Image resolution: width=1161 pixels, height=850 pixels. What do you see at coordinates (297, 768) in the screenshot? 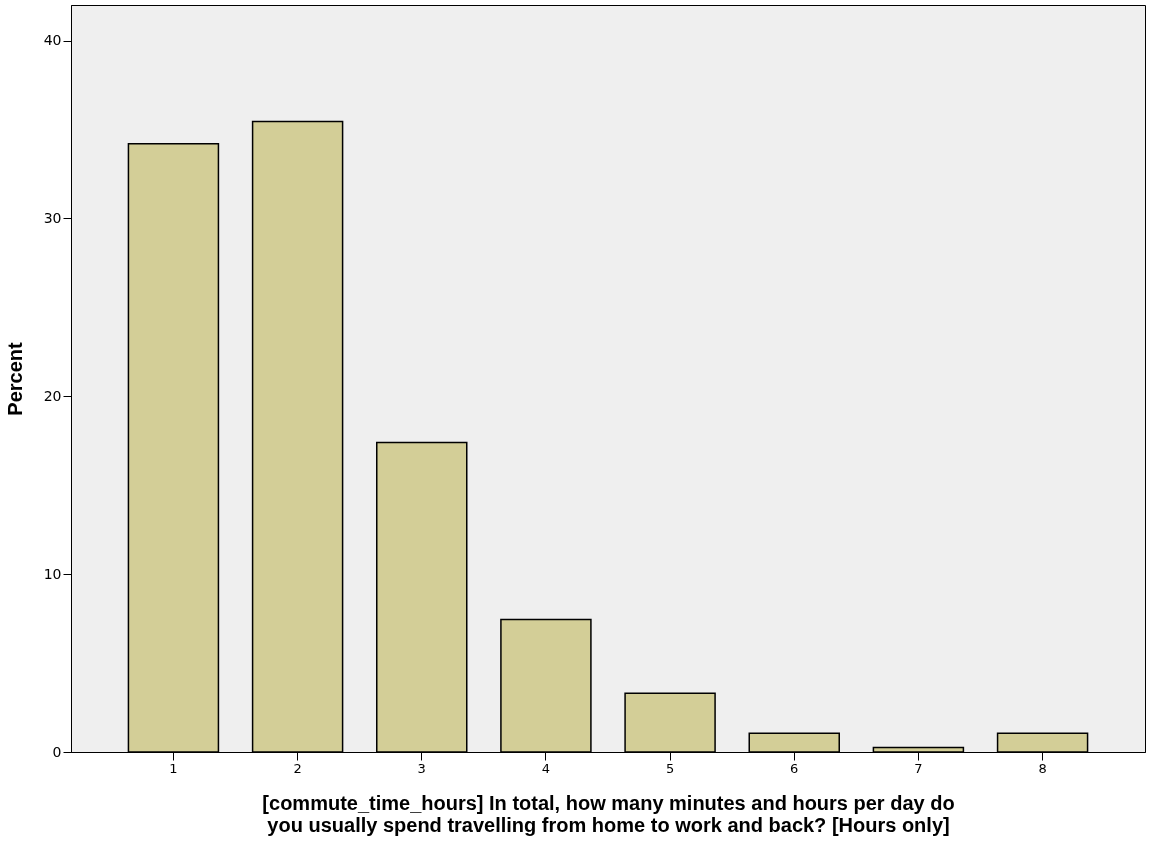
I see `x-tick-label: 2` at bounding box center [297, 768].